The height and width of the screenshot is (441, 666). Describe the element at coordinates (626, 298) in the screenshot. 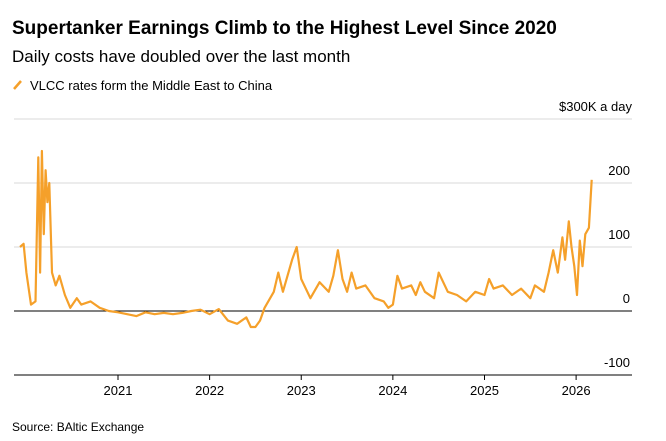

I see `y-tick-label: 0` at that location.